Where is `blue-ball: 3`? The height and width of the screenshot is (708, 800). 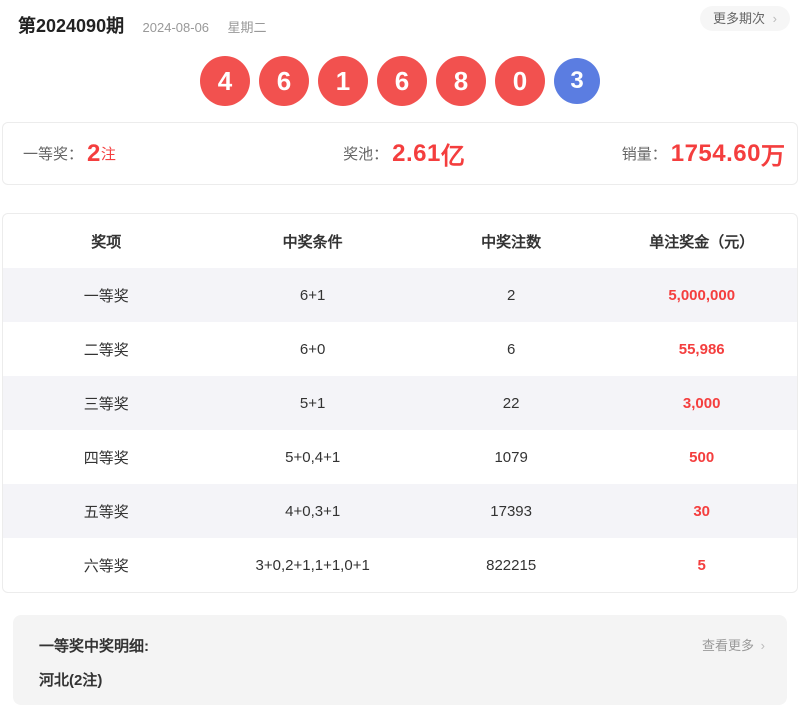
blue-ball: 3 is located at coordinates (577, 81).